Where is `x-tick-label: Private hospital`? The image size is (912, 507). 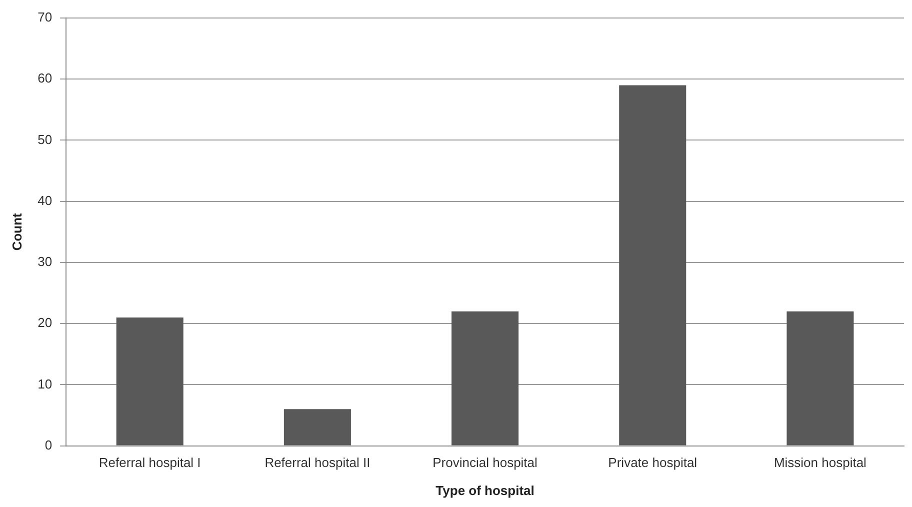
x-tick-label: Private hospital is located at coordinates (653, 462).